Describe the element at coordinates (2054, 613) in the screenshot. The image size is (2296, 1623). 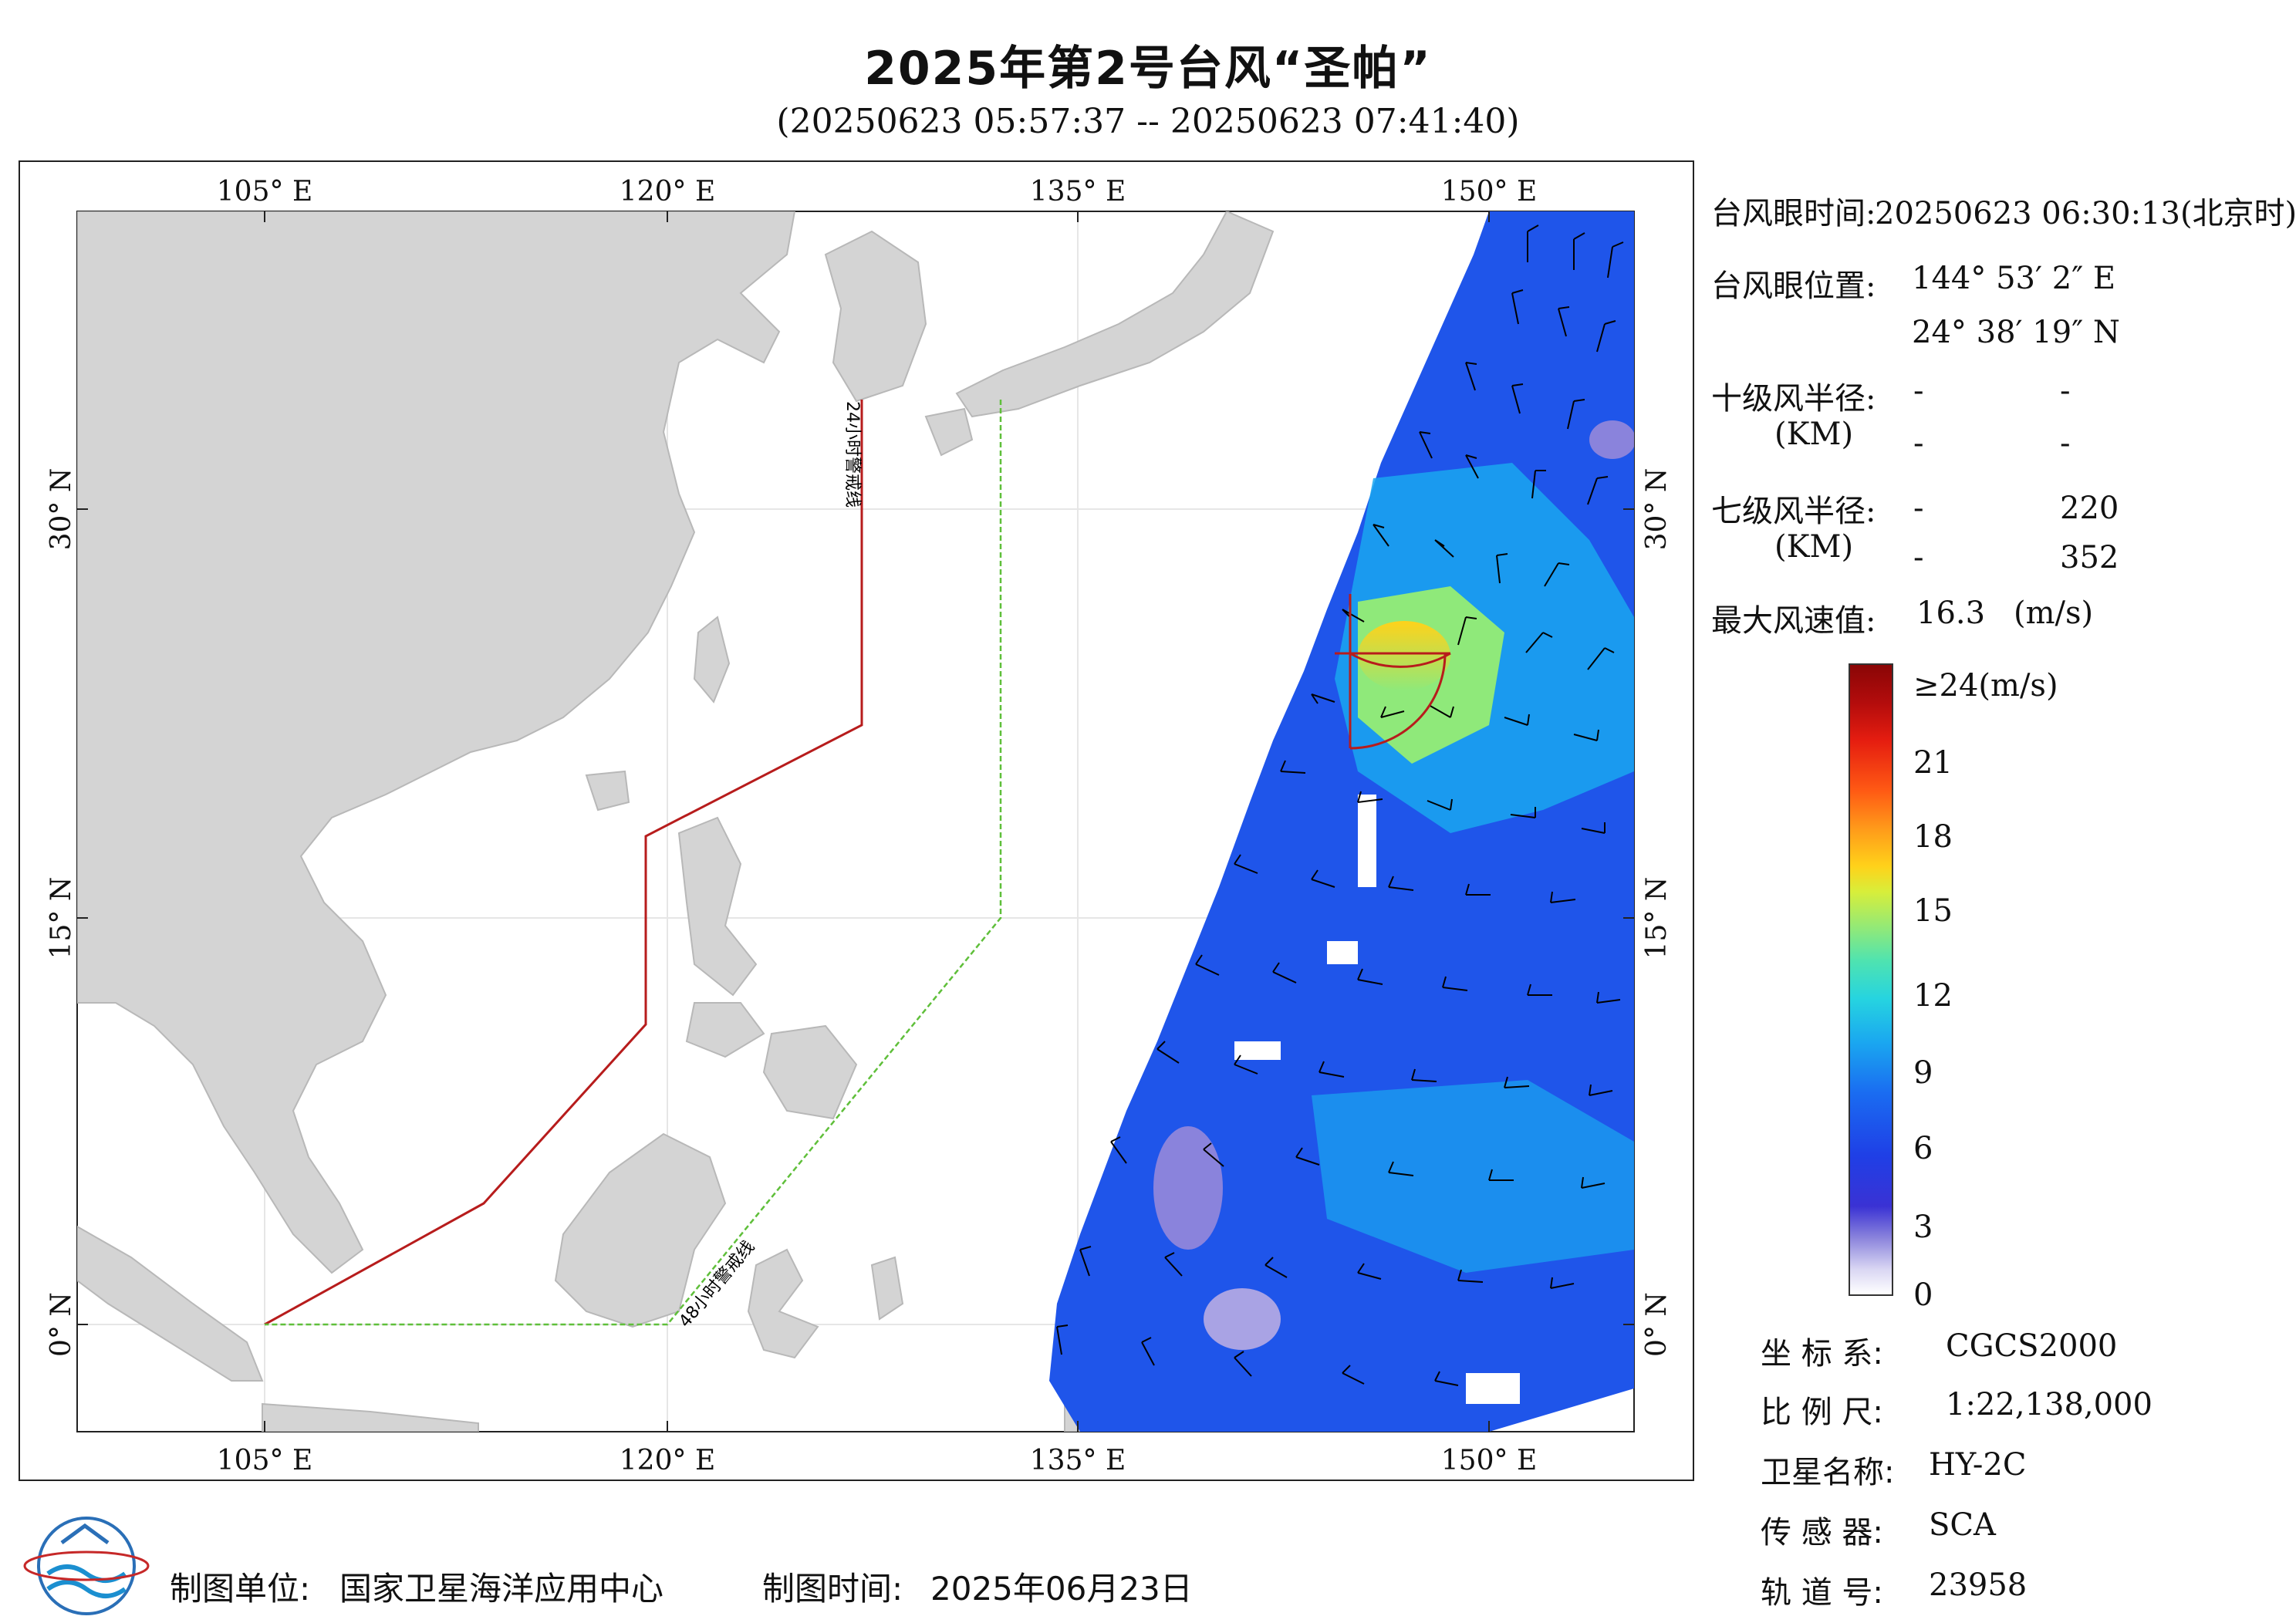
I see `max-wind-unit: (m/s)` at that location.